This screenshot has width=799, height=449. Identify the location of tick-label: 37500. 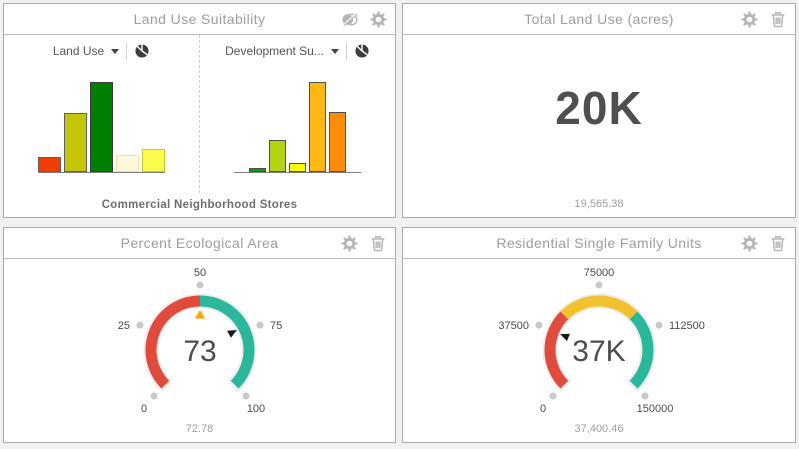
(513, 326).